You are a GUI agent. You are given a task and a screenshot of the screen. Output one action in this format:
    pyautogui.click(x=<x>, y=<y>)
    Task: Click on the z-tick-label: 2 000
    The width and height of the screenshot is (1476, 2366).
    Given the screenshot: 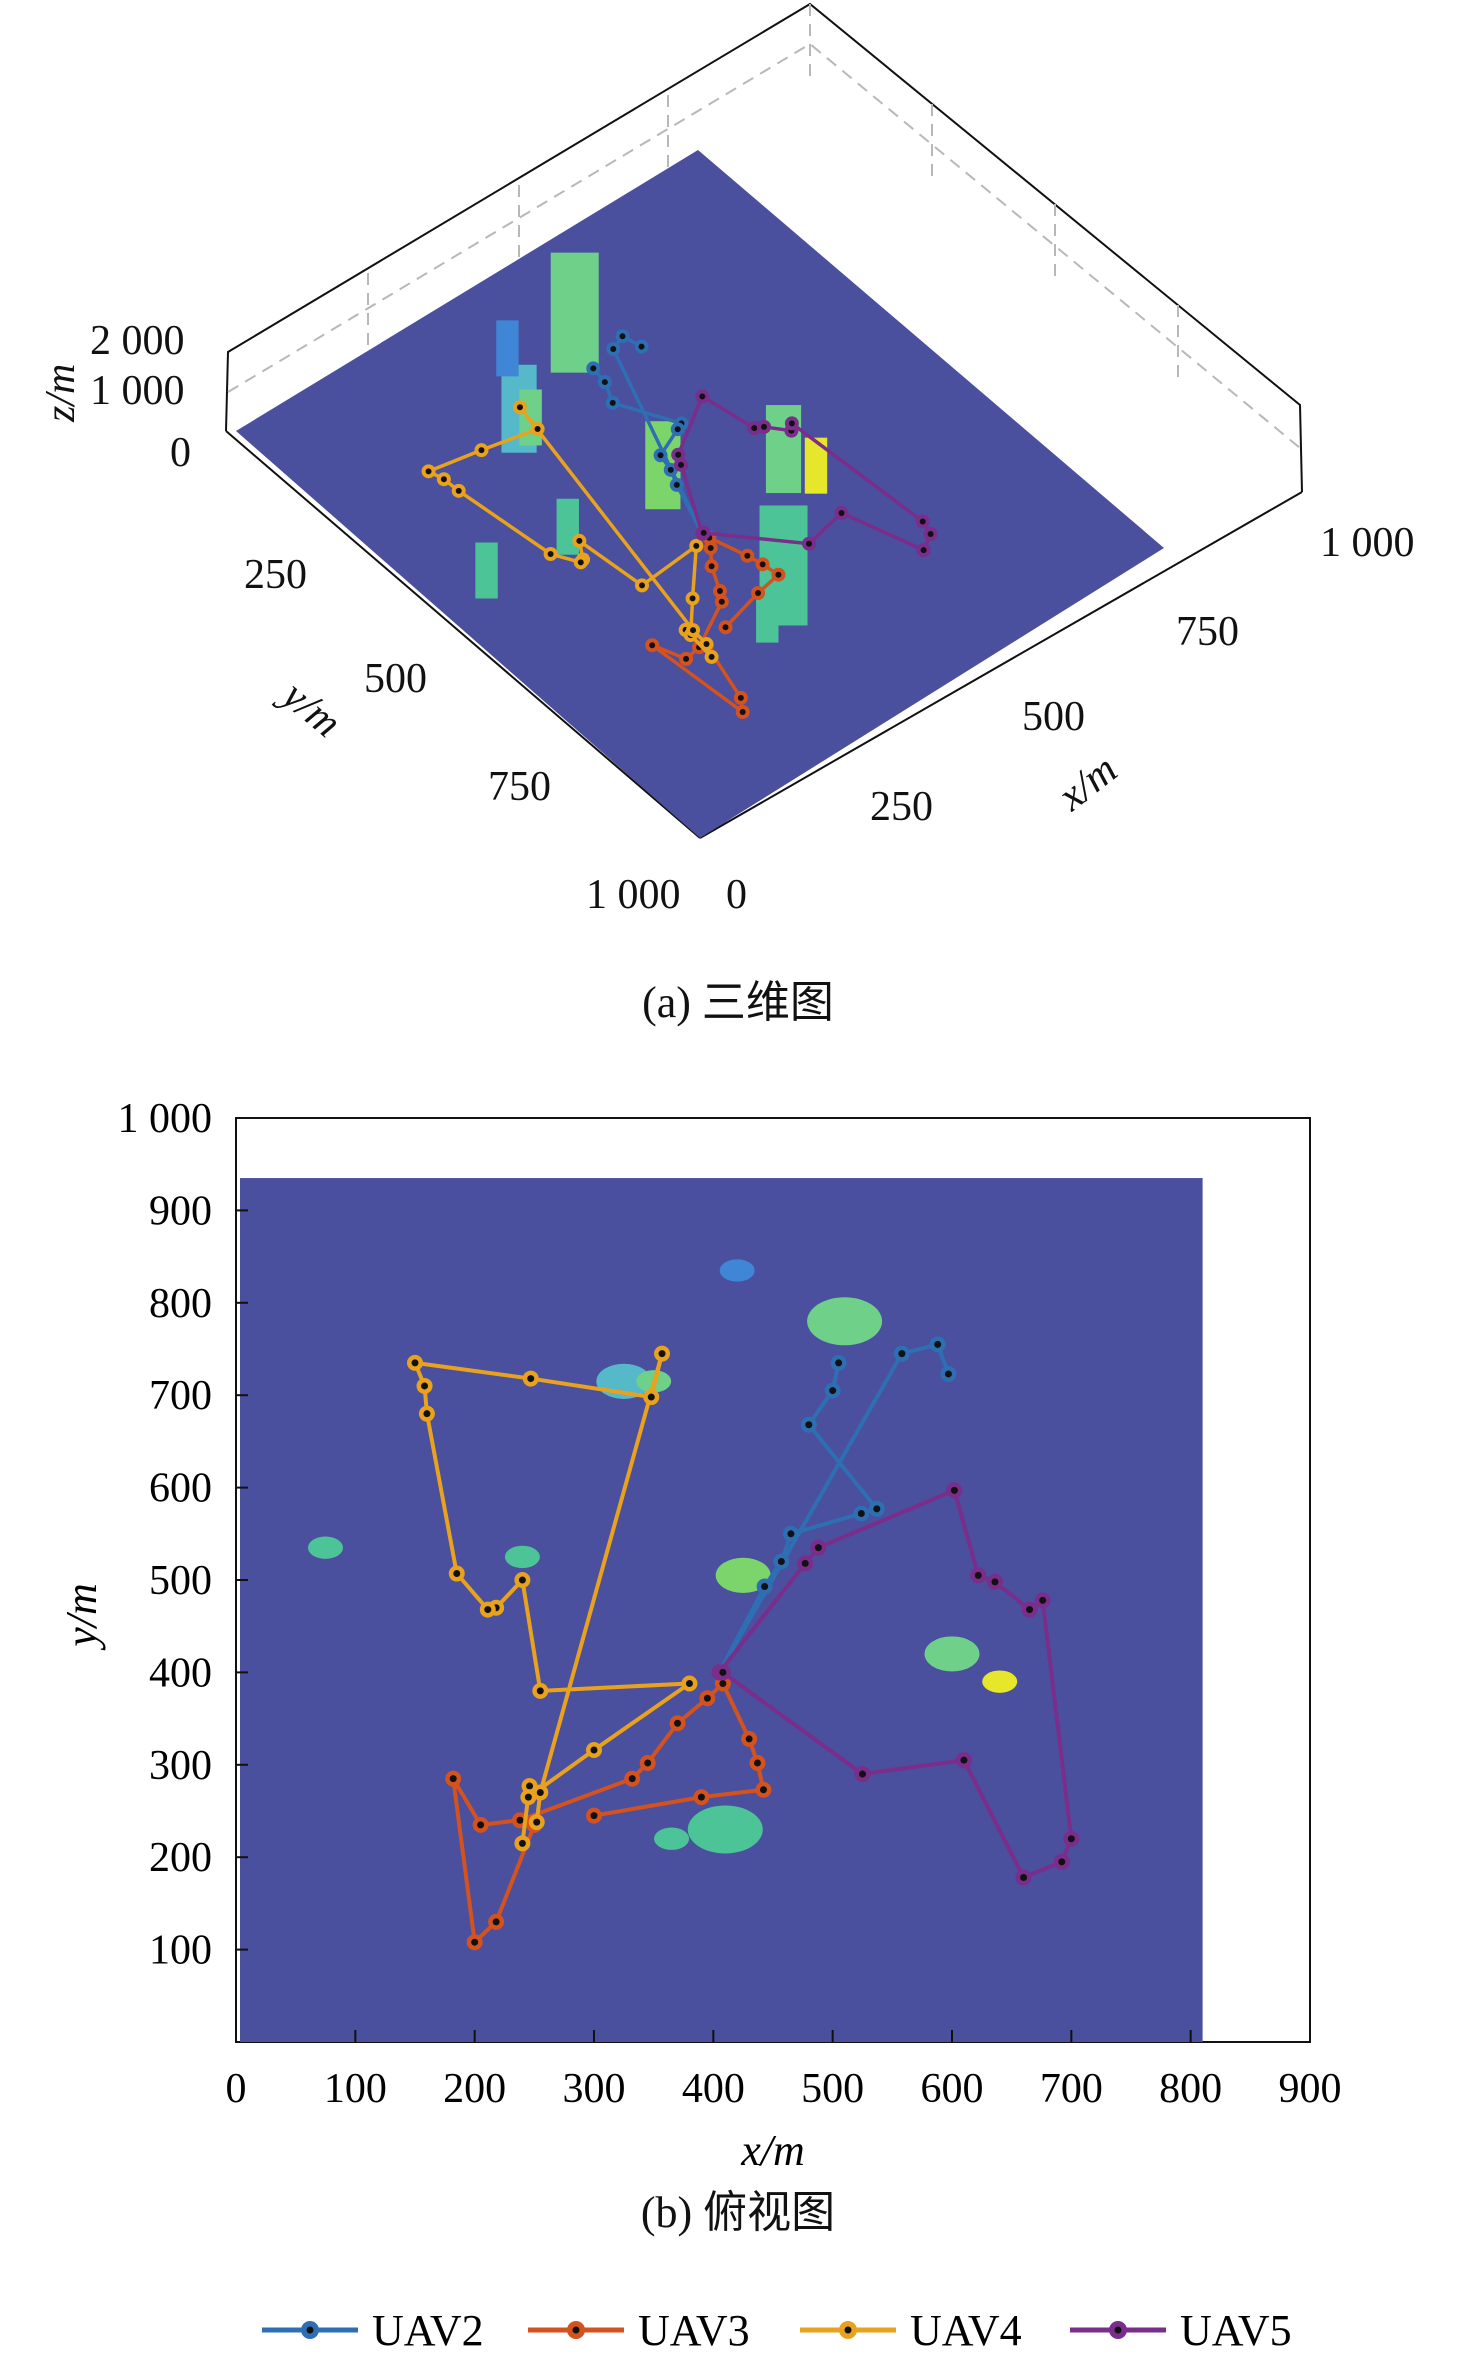 What is the action you would take?
    pyautogui.click(x=137, y=341)
    